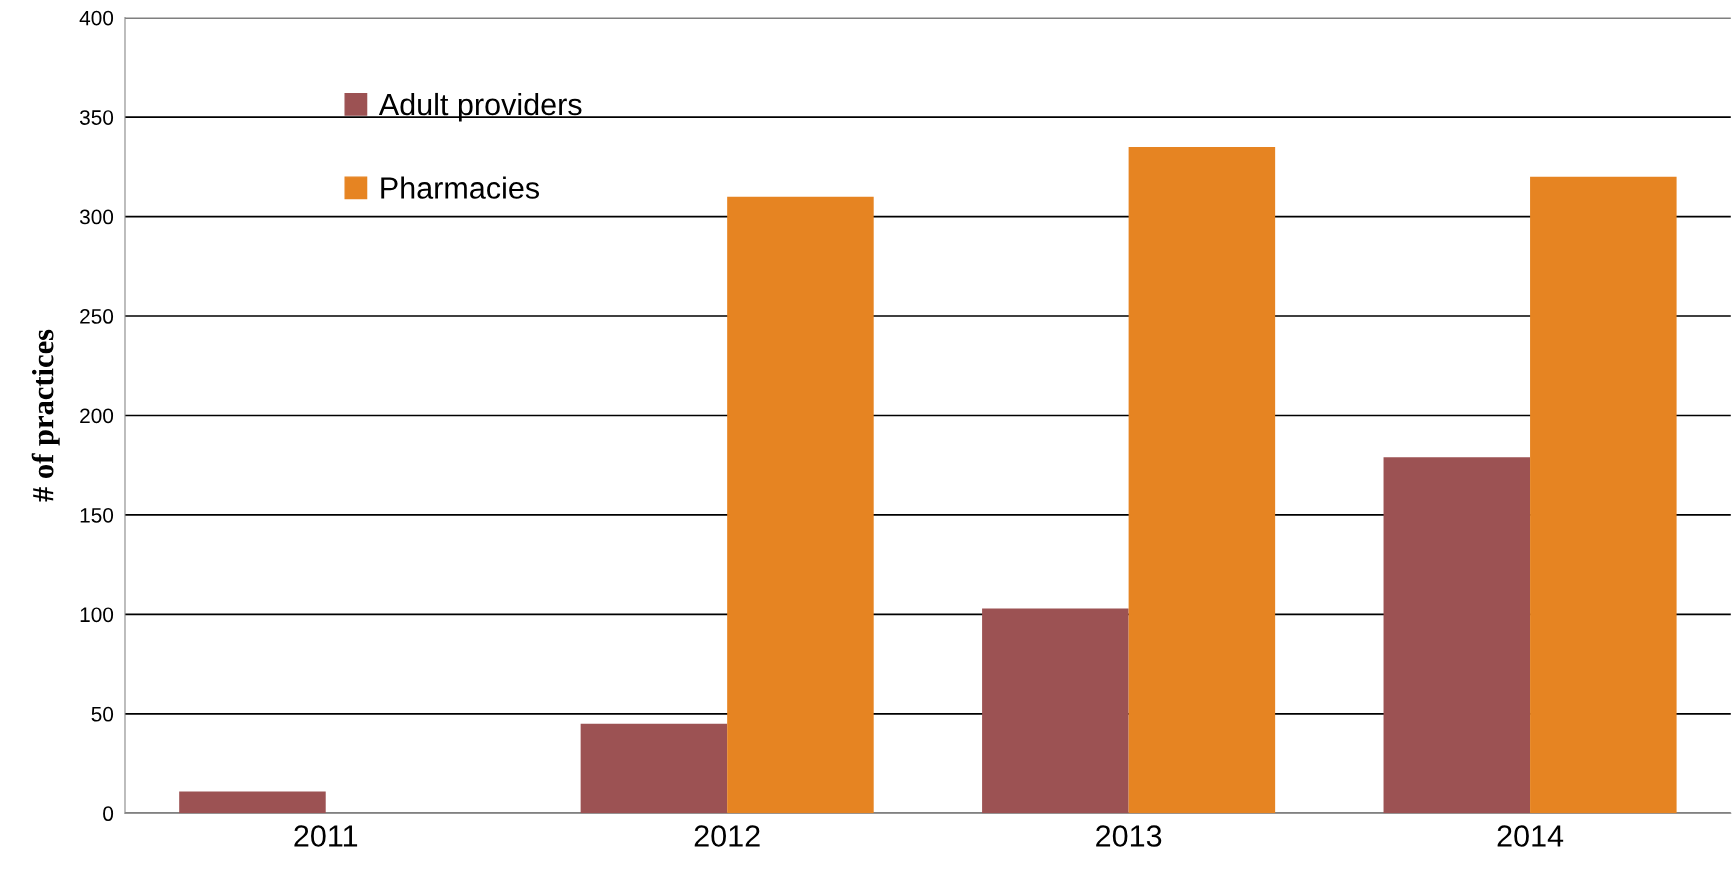 The width and height of the screenshot is (1736, 884). Describe the element at coordinates (97, 515) in the screenshot. I see `y-tick-label: 150` at that location.